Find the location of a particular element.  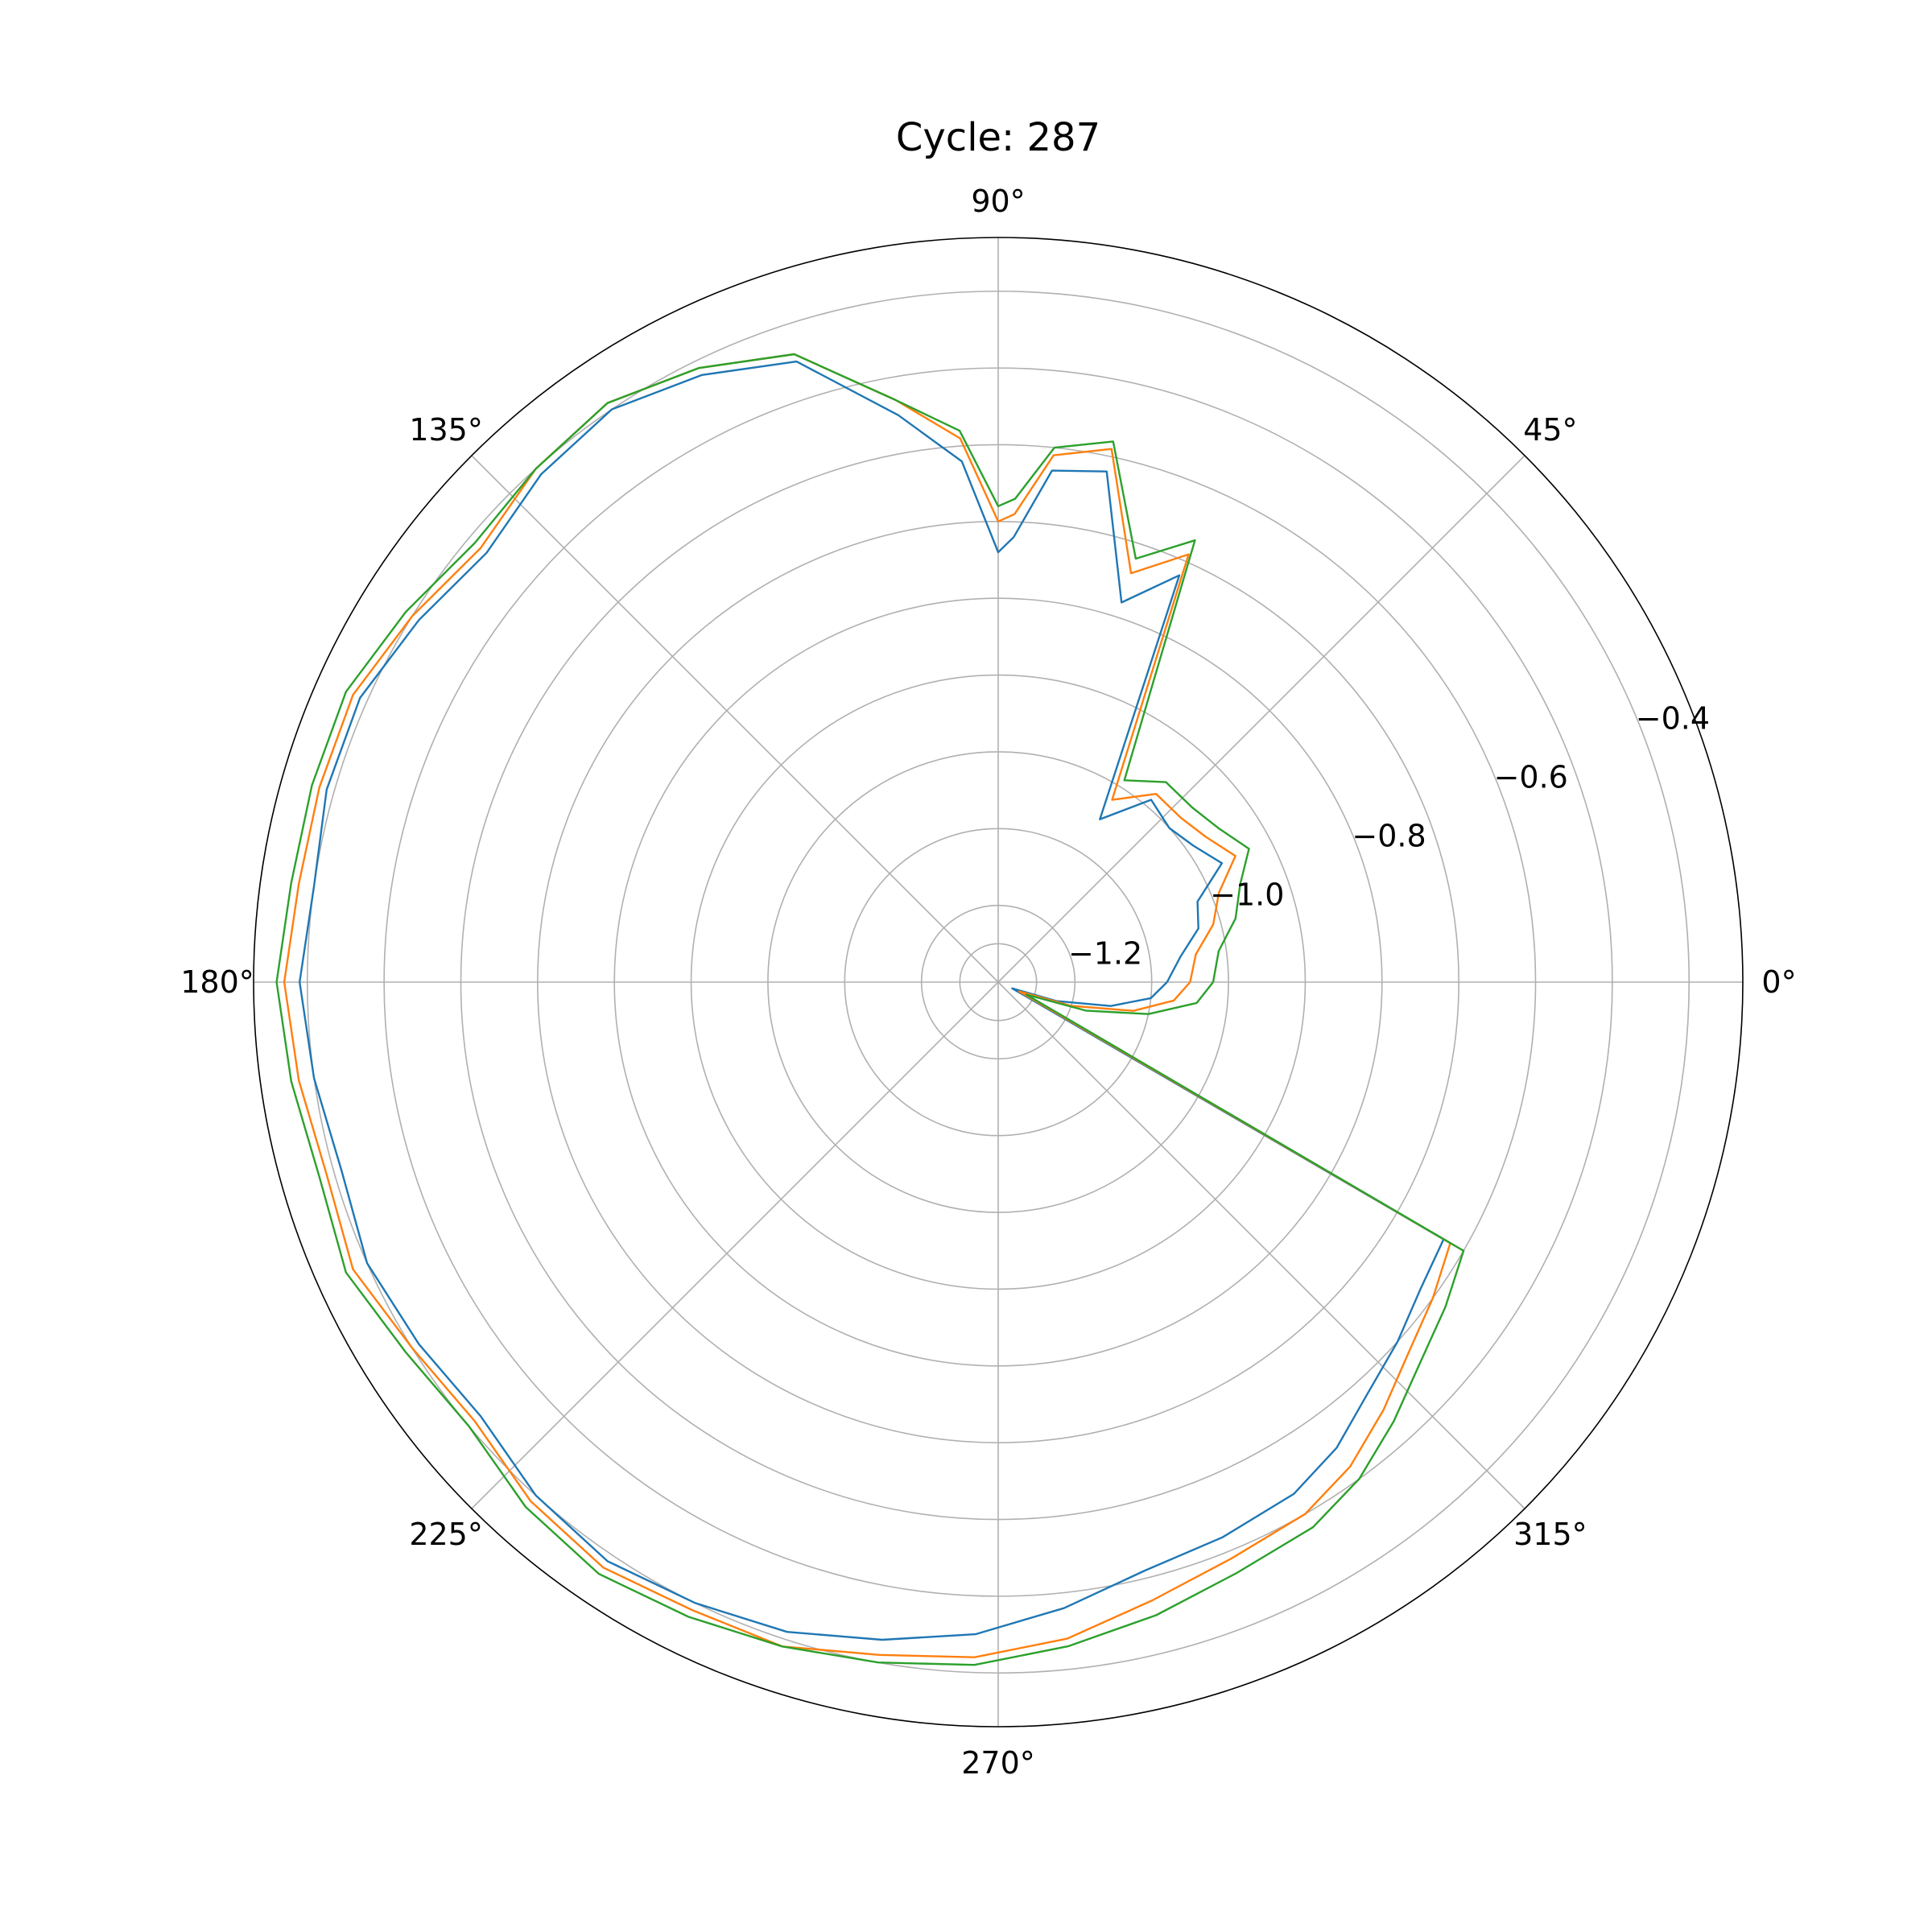

theta-tick-label-45: 45° is located at coordinates (1550, 430).